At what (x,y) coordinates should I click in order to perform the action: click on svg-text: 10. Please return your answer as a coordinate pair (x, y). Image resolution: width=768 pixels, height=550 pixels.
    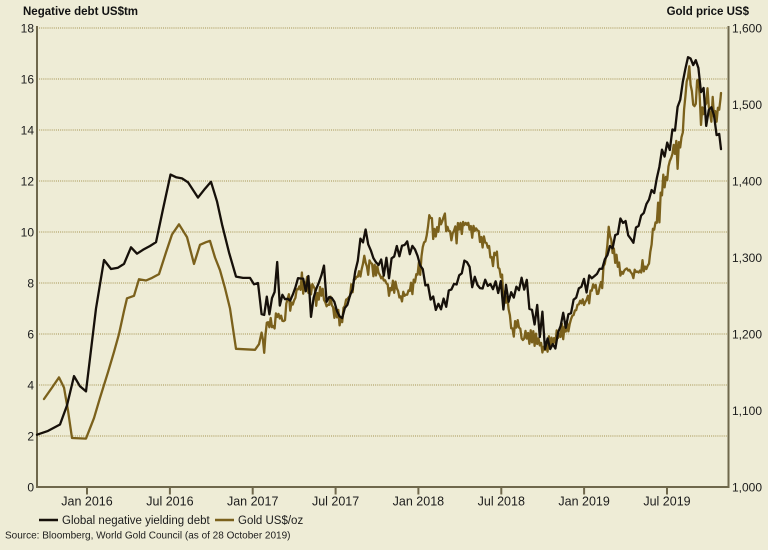
    Looking at the image, I should click on (28, 232).